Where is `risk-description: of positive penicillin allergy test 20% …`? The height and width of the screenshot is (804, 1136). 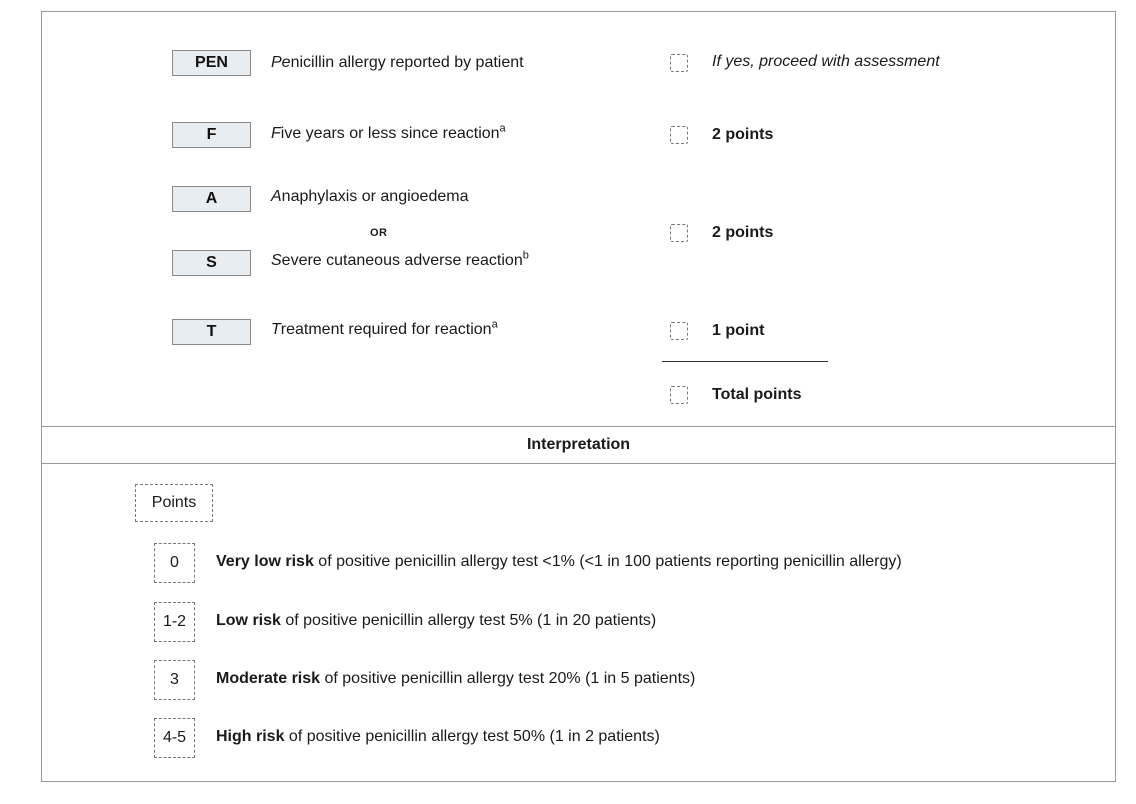 risk-description: of positive penicillin allergy test 20% … is located at coordinates (508, 678).